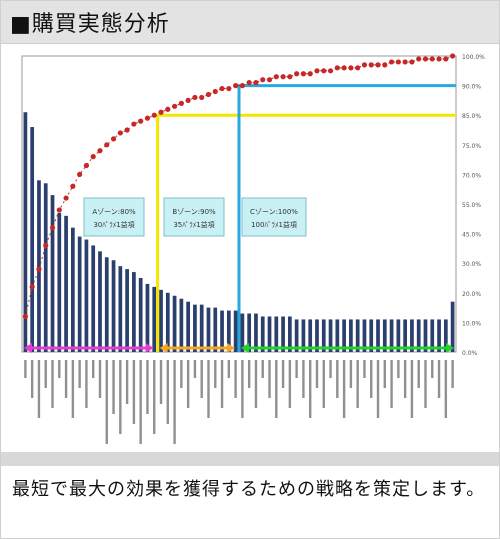 Image resolution: width=500 pixels, height=539 pixels. Describe the element at coordinates (471, 175) in the screenshot. I see `y2-tick-label: 70.0%` at that location.